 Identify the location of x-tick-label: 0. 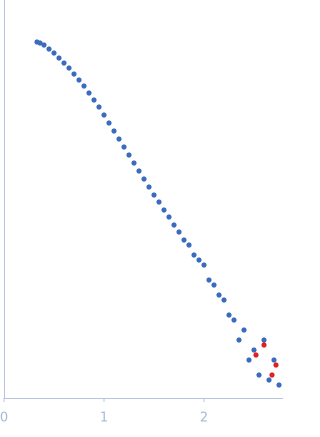
(4, 418).